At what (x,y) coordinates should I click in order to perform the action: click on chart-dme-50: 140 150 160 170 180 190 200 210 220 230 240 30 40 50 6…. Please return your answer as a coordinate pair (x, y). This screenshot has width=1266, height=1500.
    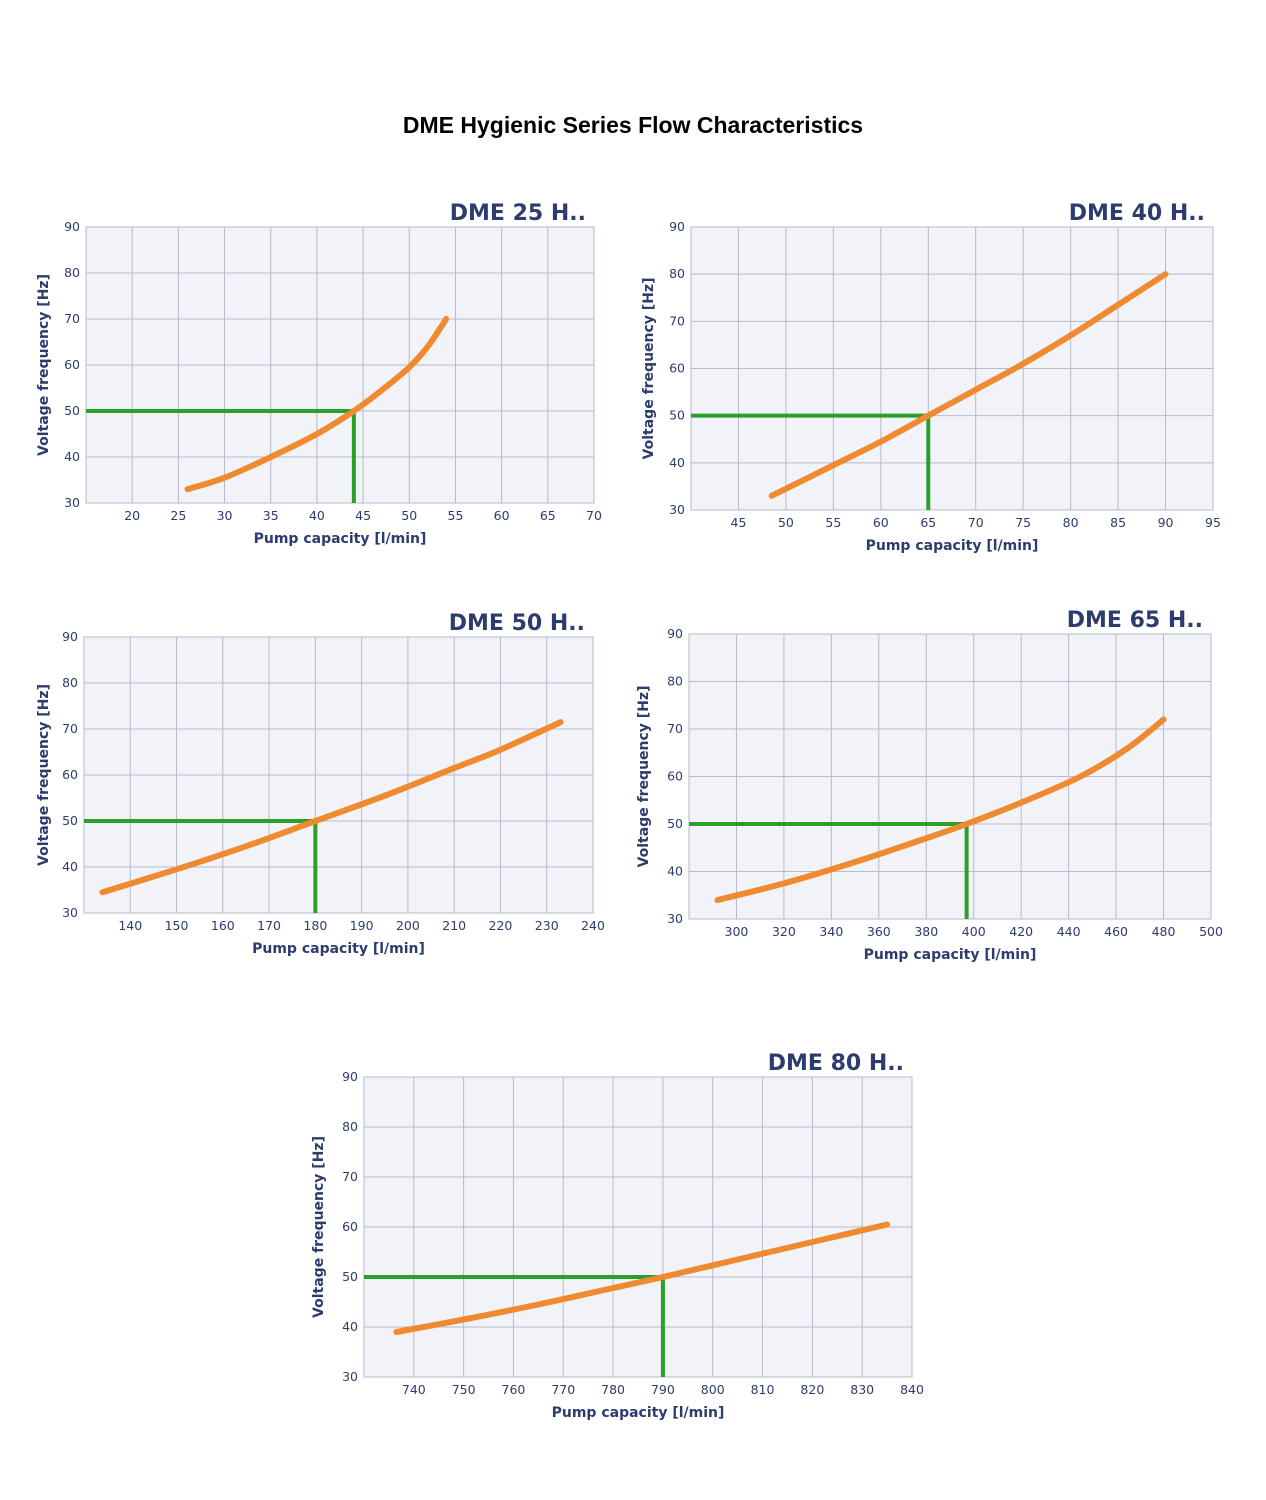
    Looking at the image, I should click on (320, 784).